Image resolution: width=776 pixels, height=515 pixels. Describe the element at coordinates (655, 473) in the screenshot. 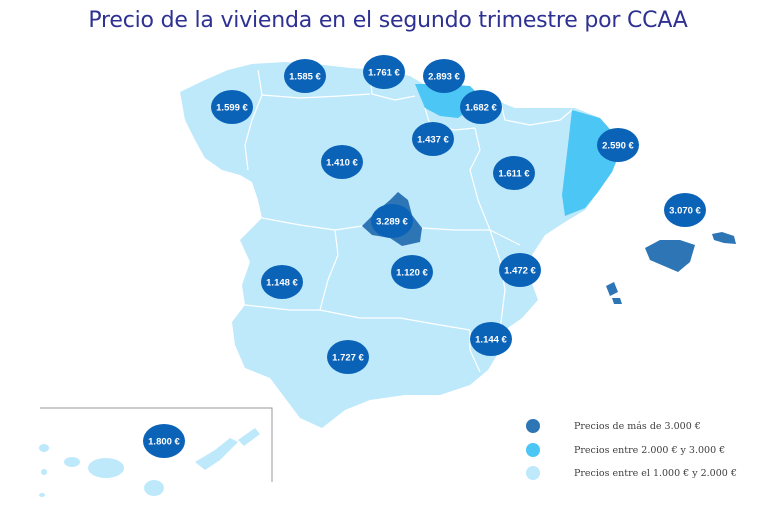

I see `legend-label-low: Precios entre el 1.000 € y 2.000 €` at that location.